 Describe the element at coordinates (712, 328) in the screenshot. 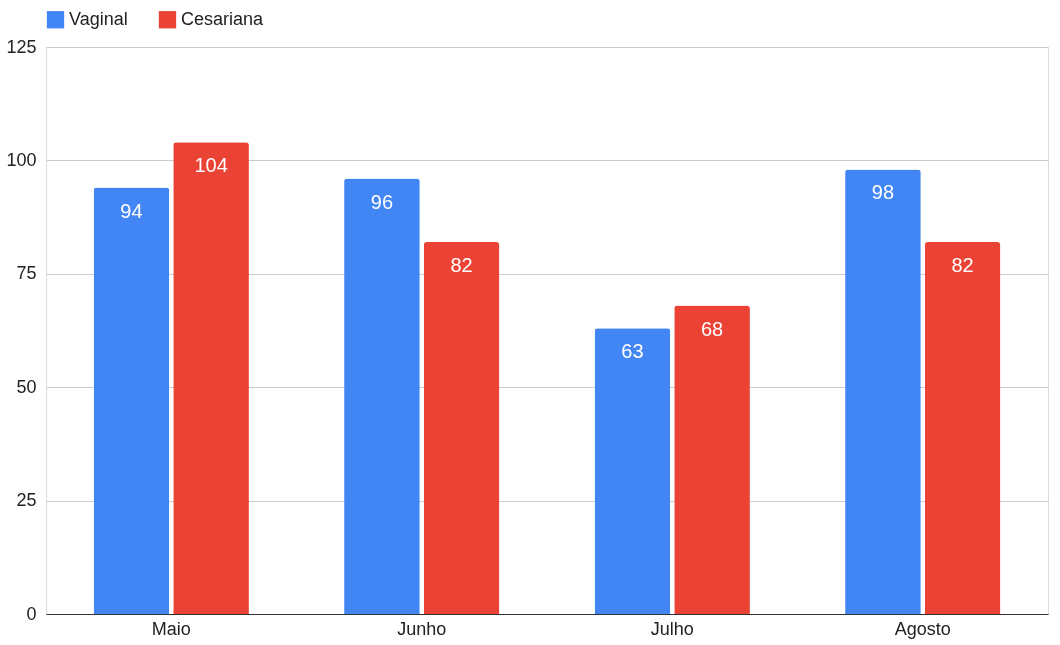

I see `data-label: 68` at that location.